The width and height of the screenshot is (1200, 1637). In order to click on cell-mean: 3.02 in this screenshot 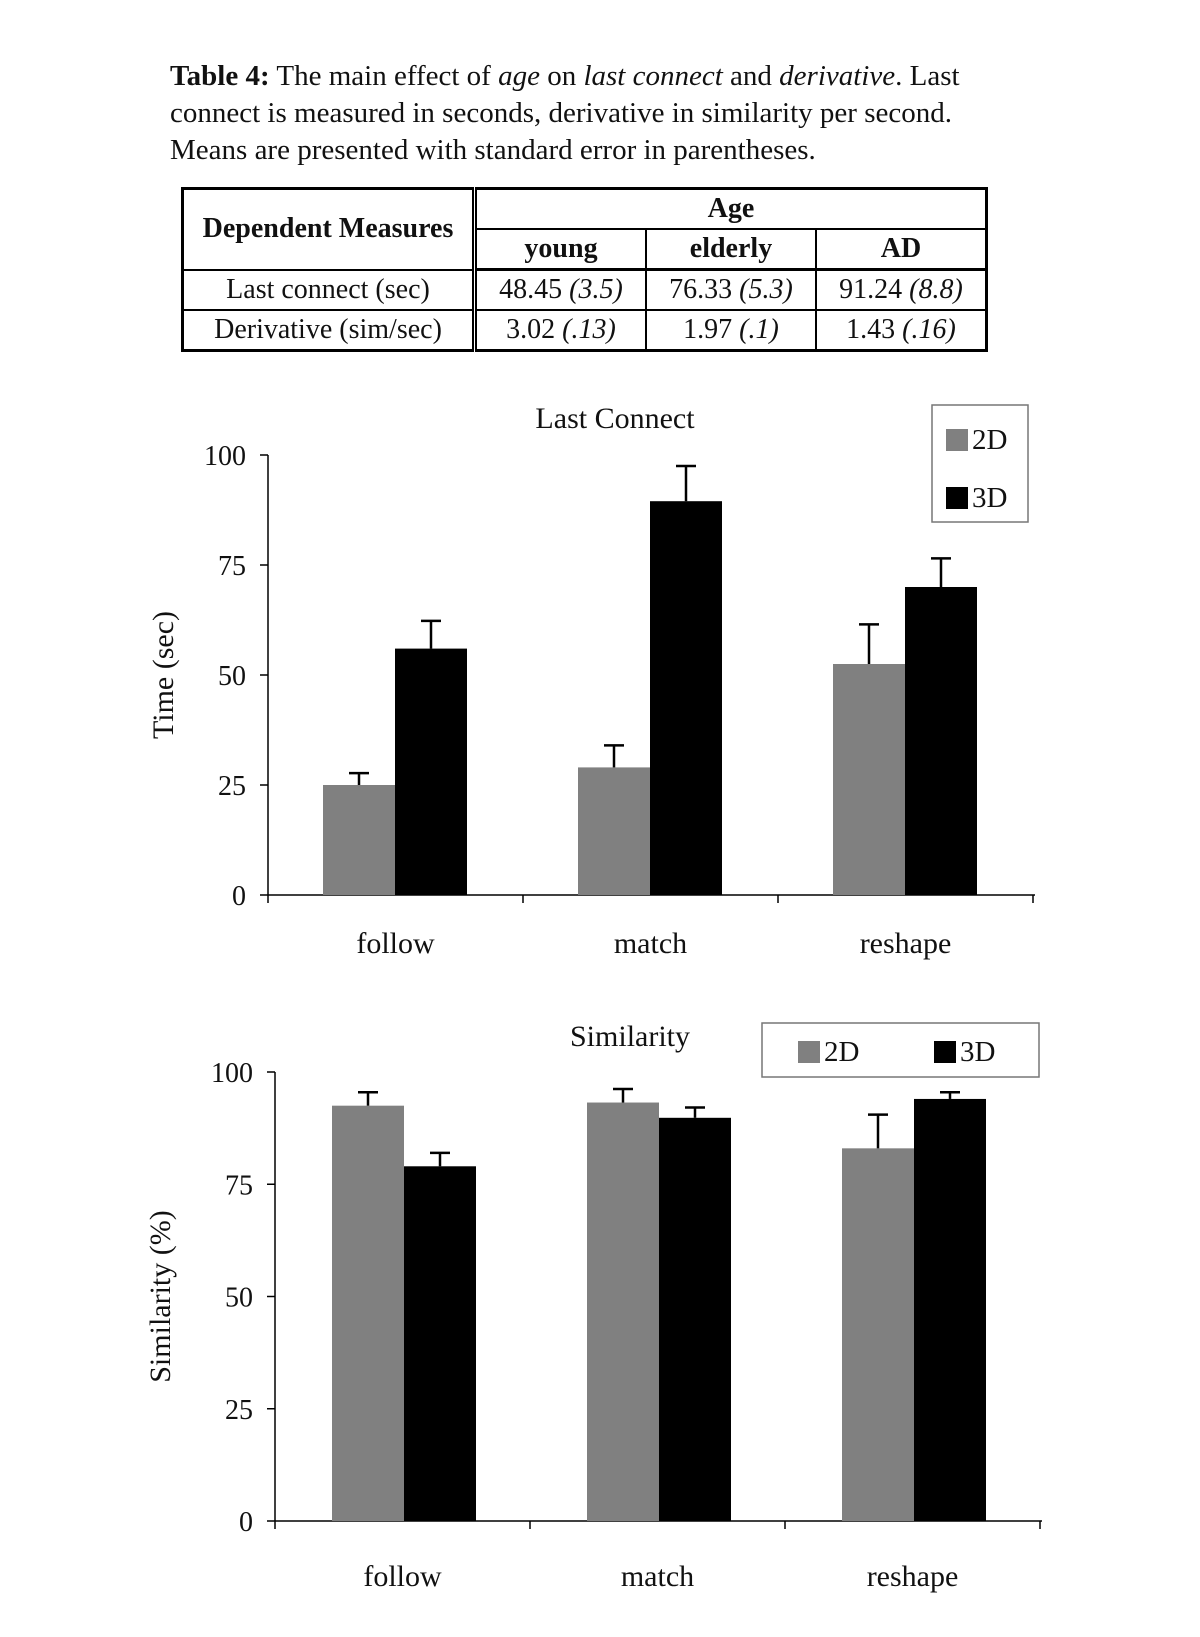, I will do `click(531, 329)`.